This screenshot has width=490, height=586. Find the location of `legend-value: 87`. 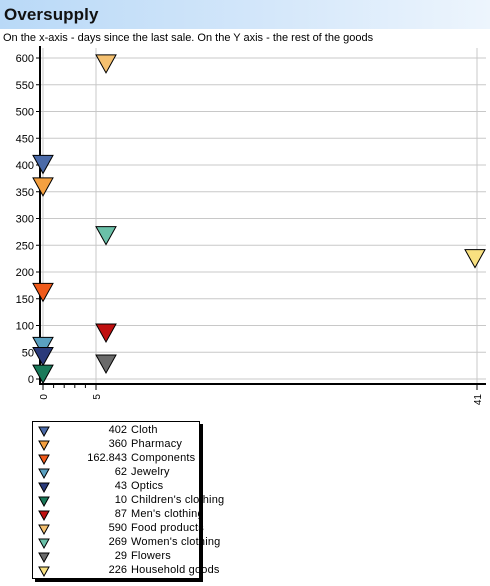

legend-value: 87 is located at coordinates (120, 514).